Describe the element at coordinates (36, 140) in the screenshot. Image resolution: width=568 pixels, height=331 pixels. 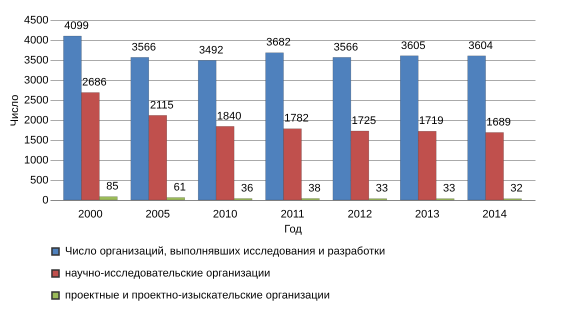
I see `y-tick-label: 1500` at that location.